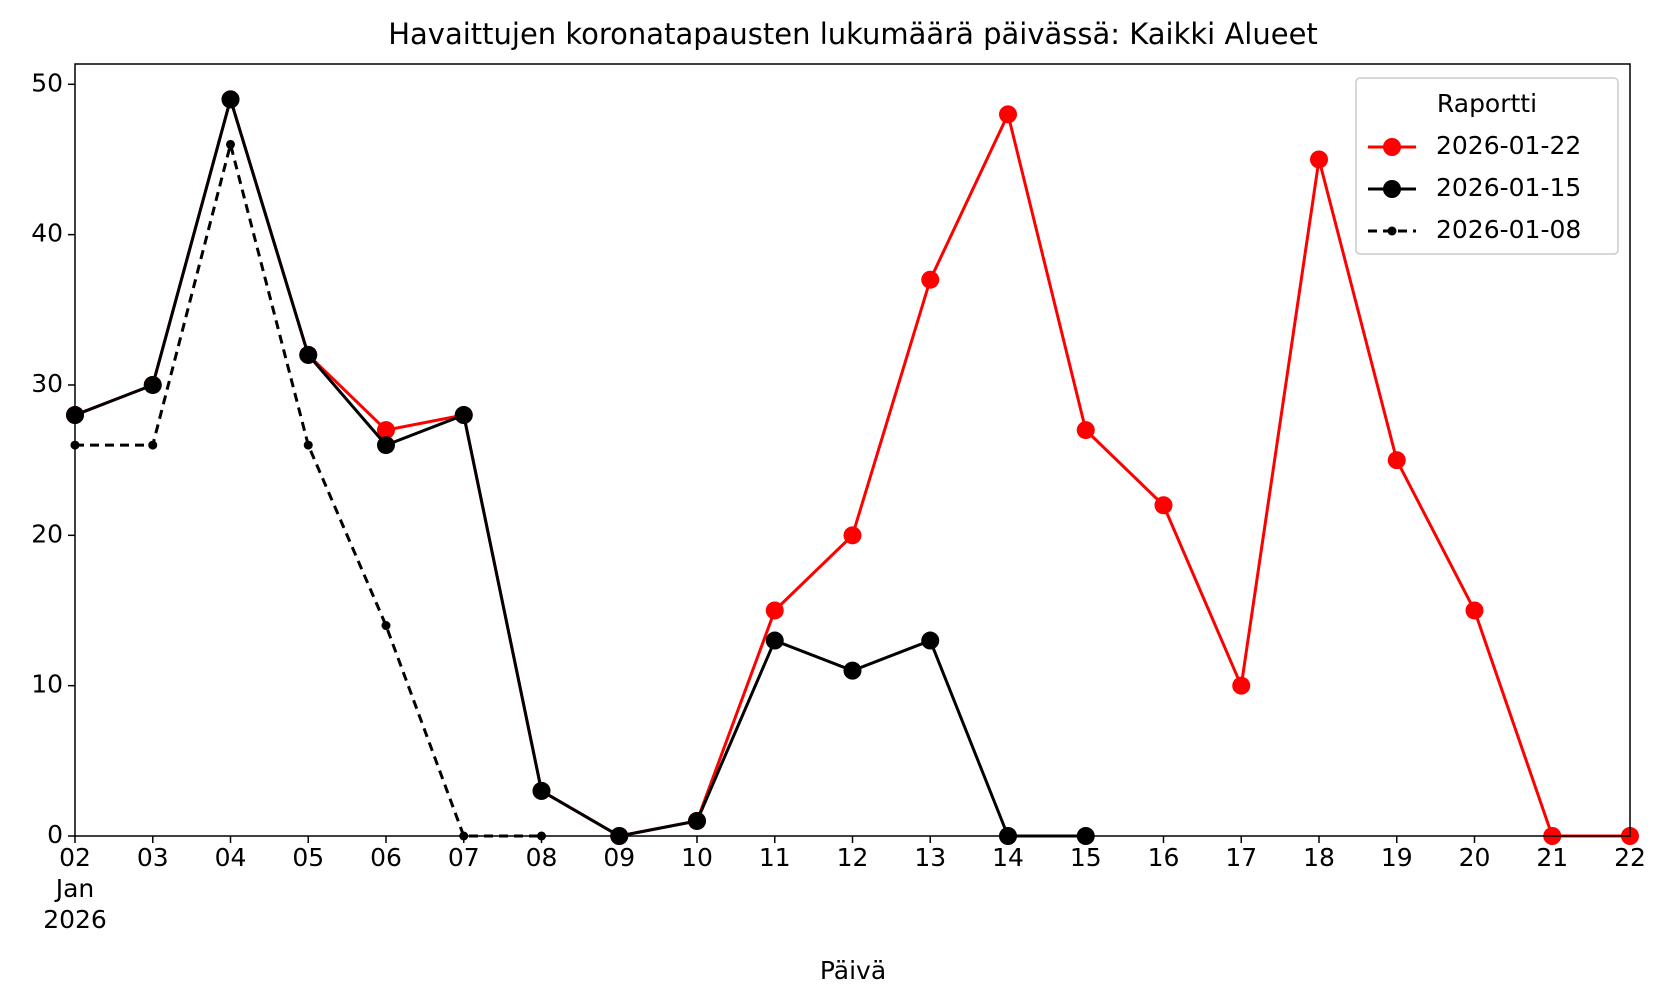  Describe the element at coordinates (1164, 857) in the screenshot. I see `x-tick-label: 16` at that location.